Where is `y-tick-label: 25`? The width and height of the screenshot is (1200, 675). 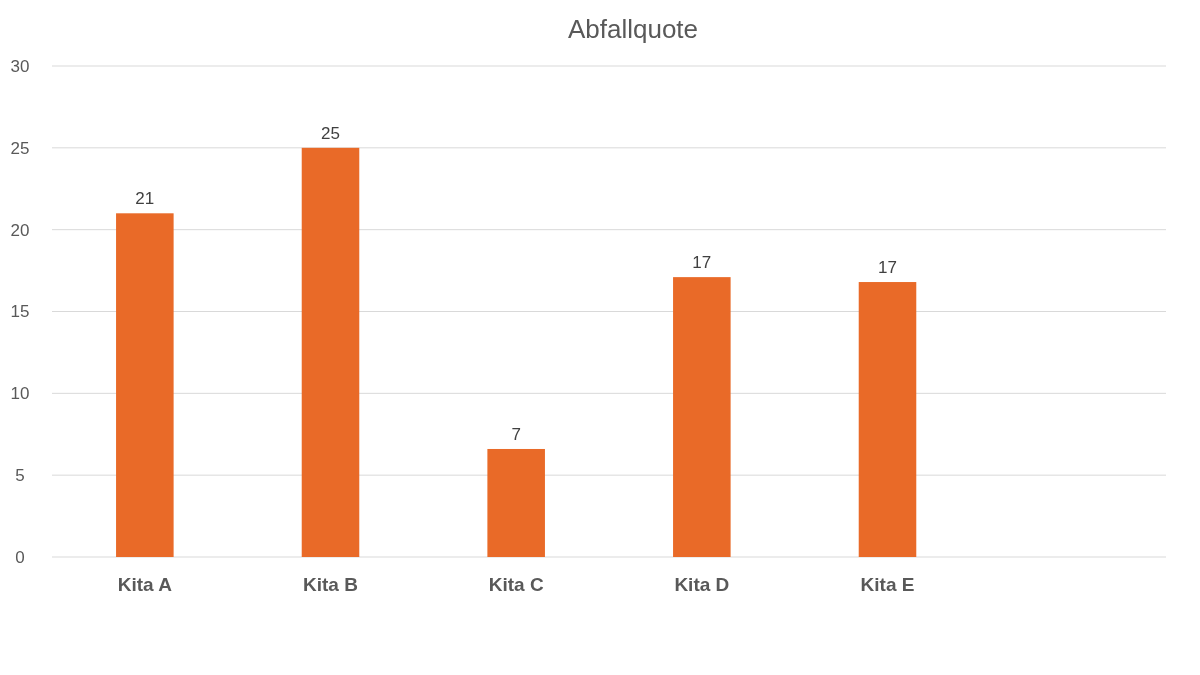
y-tick-label: 25 is located at coordinates (20, 148).